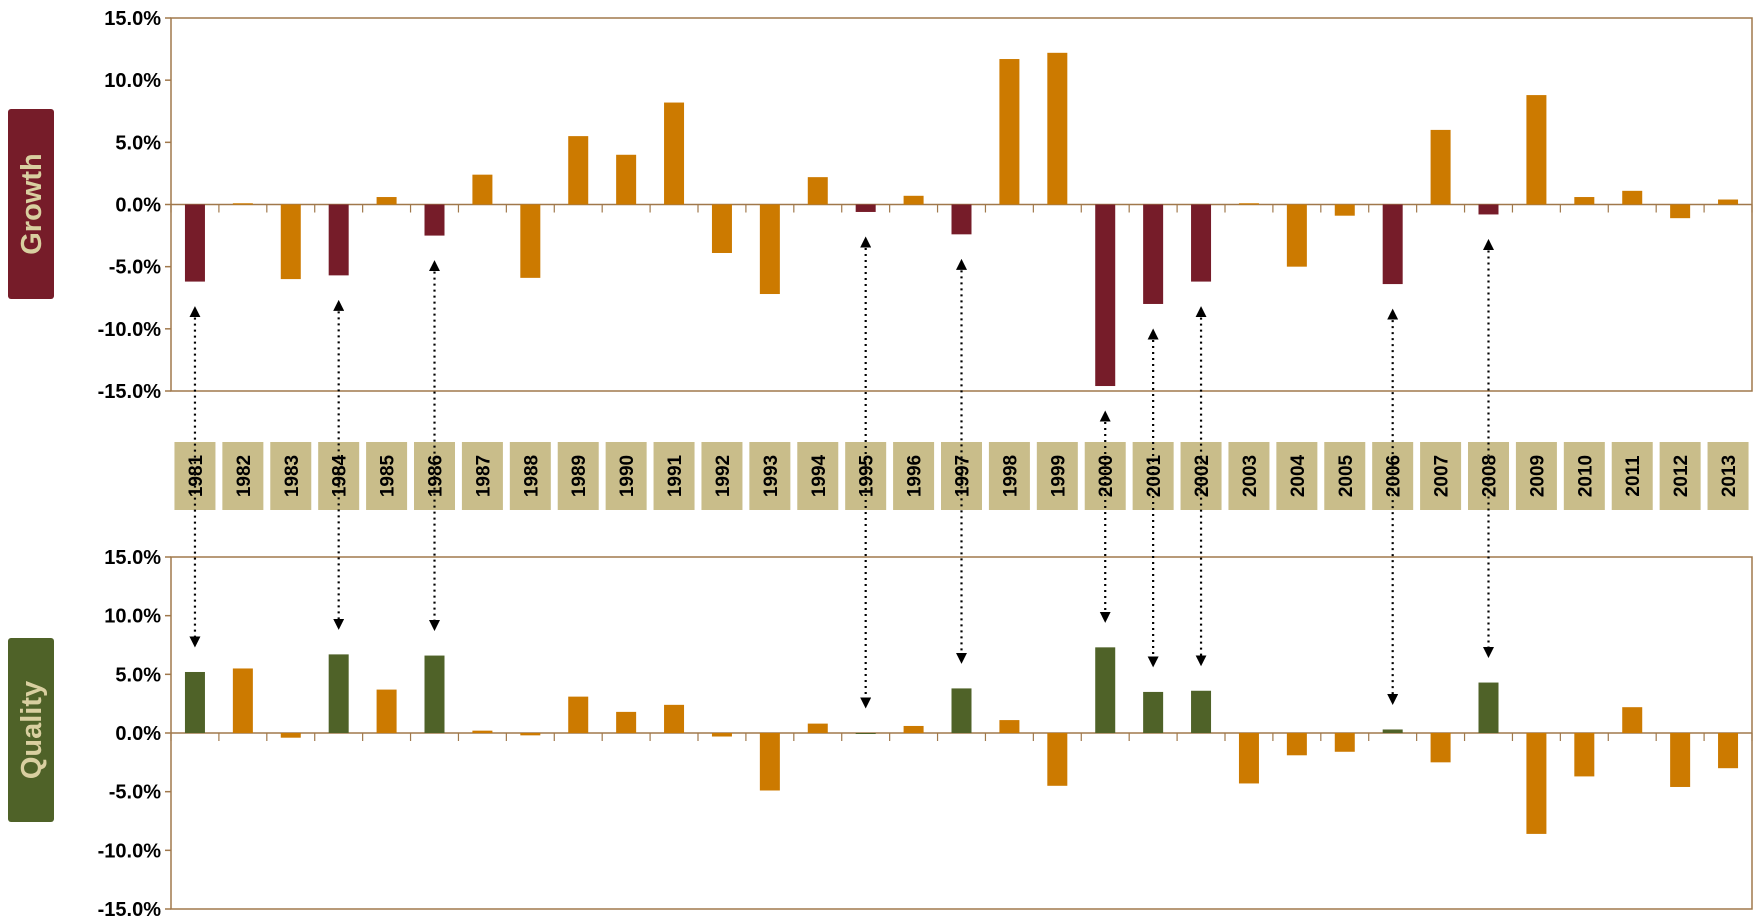 This screenshot has width=1758, height=924. I want to click on year-box-2012, so click(1680, 476).